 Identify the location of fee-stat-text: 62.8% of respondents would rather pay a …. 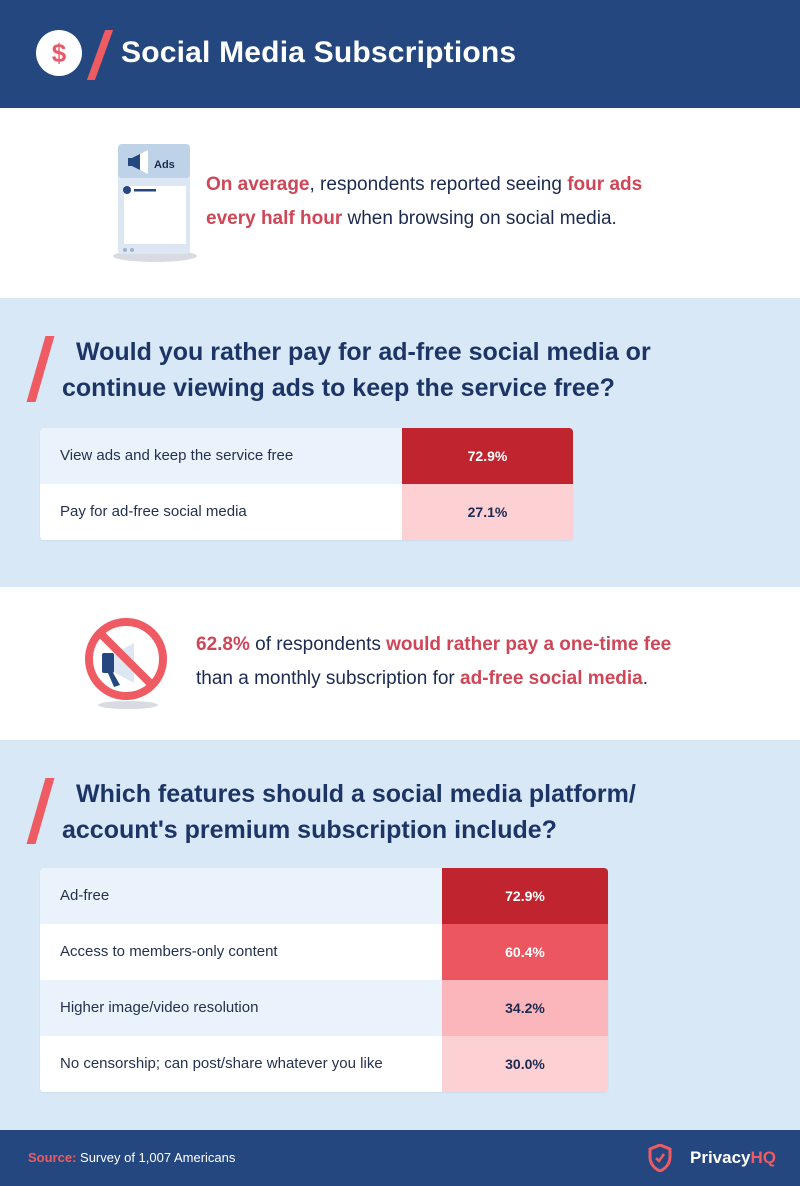
(433, 662).